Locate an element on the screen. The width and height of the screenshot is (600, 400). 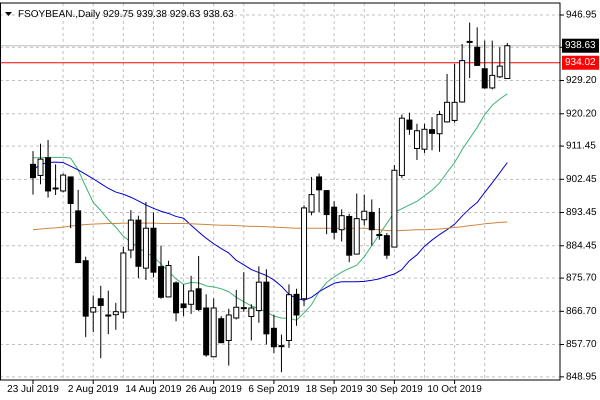
y-tick-label: 893.45 is located at coordinates (582, 212).